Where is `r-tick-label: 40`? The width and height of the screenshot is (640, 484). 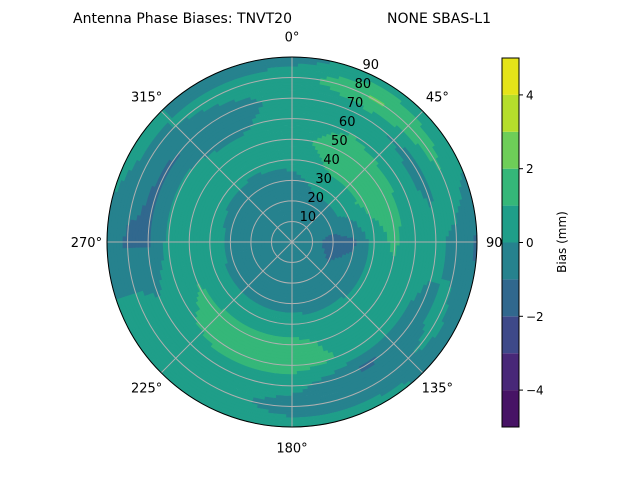 r-tick-label: 40 is located at coordinates (331, 160).